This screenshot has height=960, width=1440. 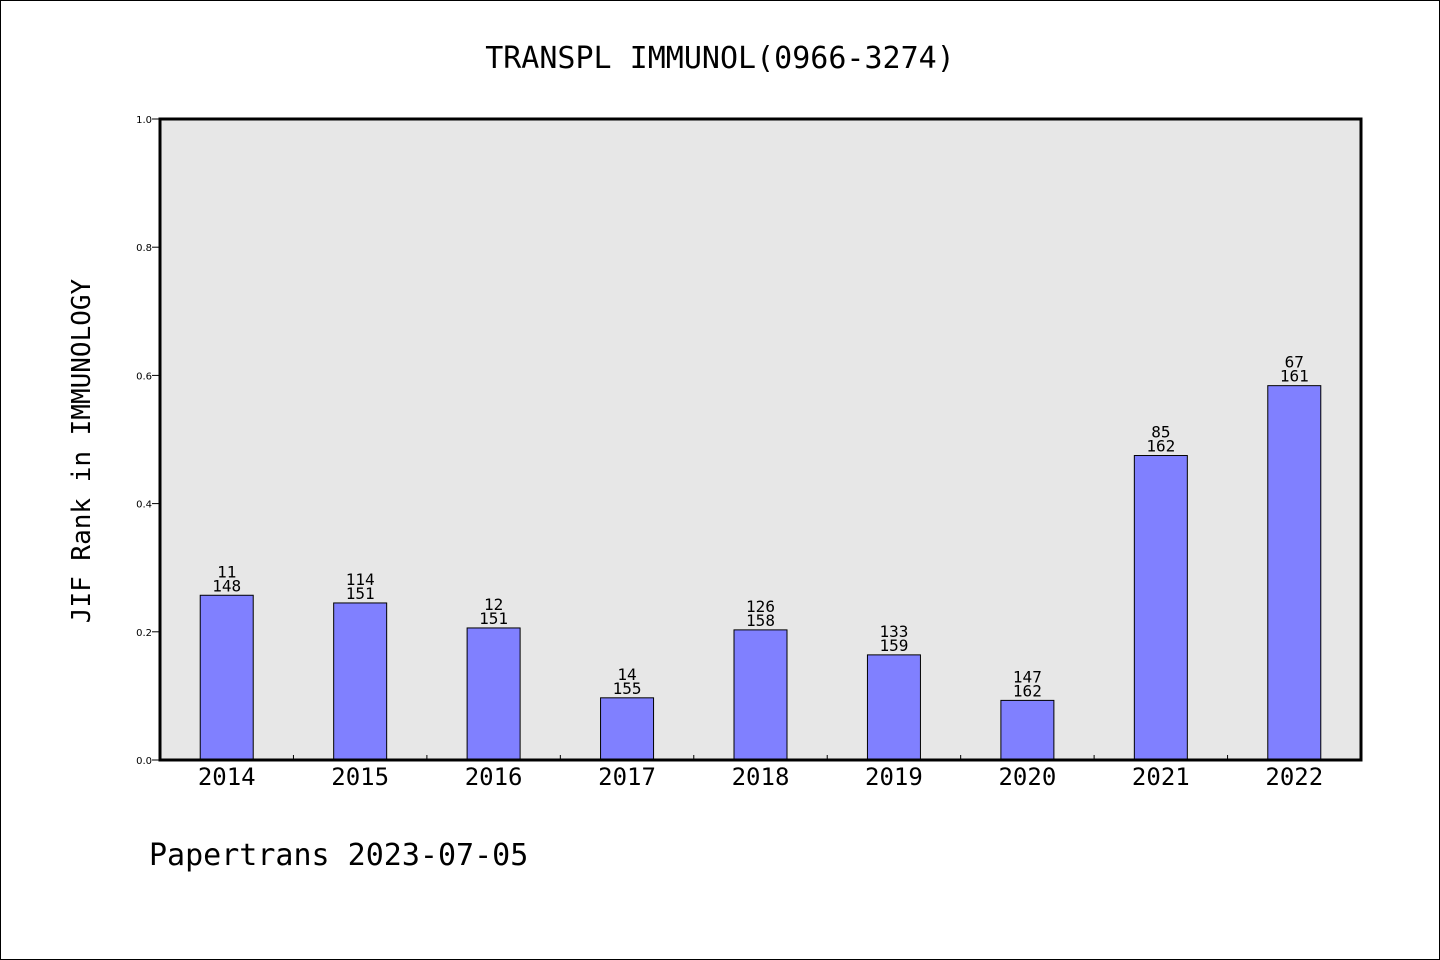 What do you see at coordinates (144, 120) in the screenshot?
I see `y-tick-label: 1.0` at bounding box center [144, 120].